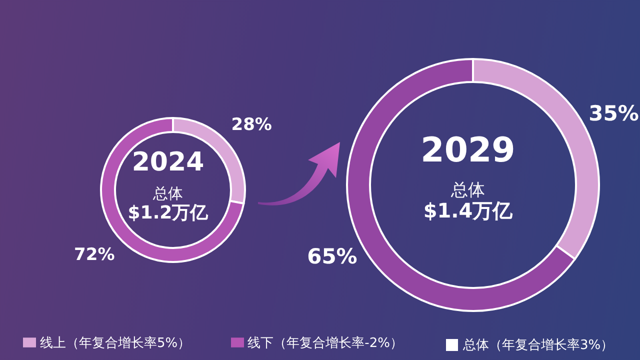 The image size is (640, 360). Describe the element at coordinates (332, 256) in the screenshot. I see `data-label: 65%` at that location.